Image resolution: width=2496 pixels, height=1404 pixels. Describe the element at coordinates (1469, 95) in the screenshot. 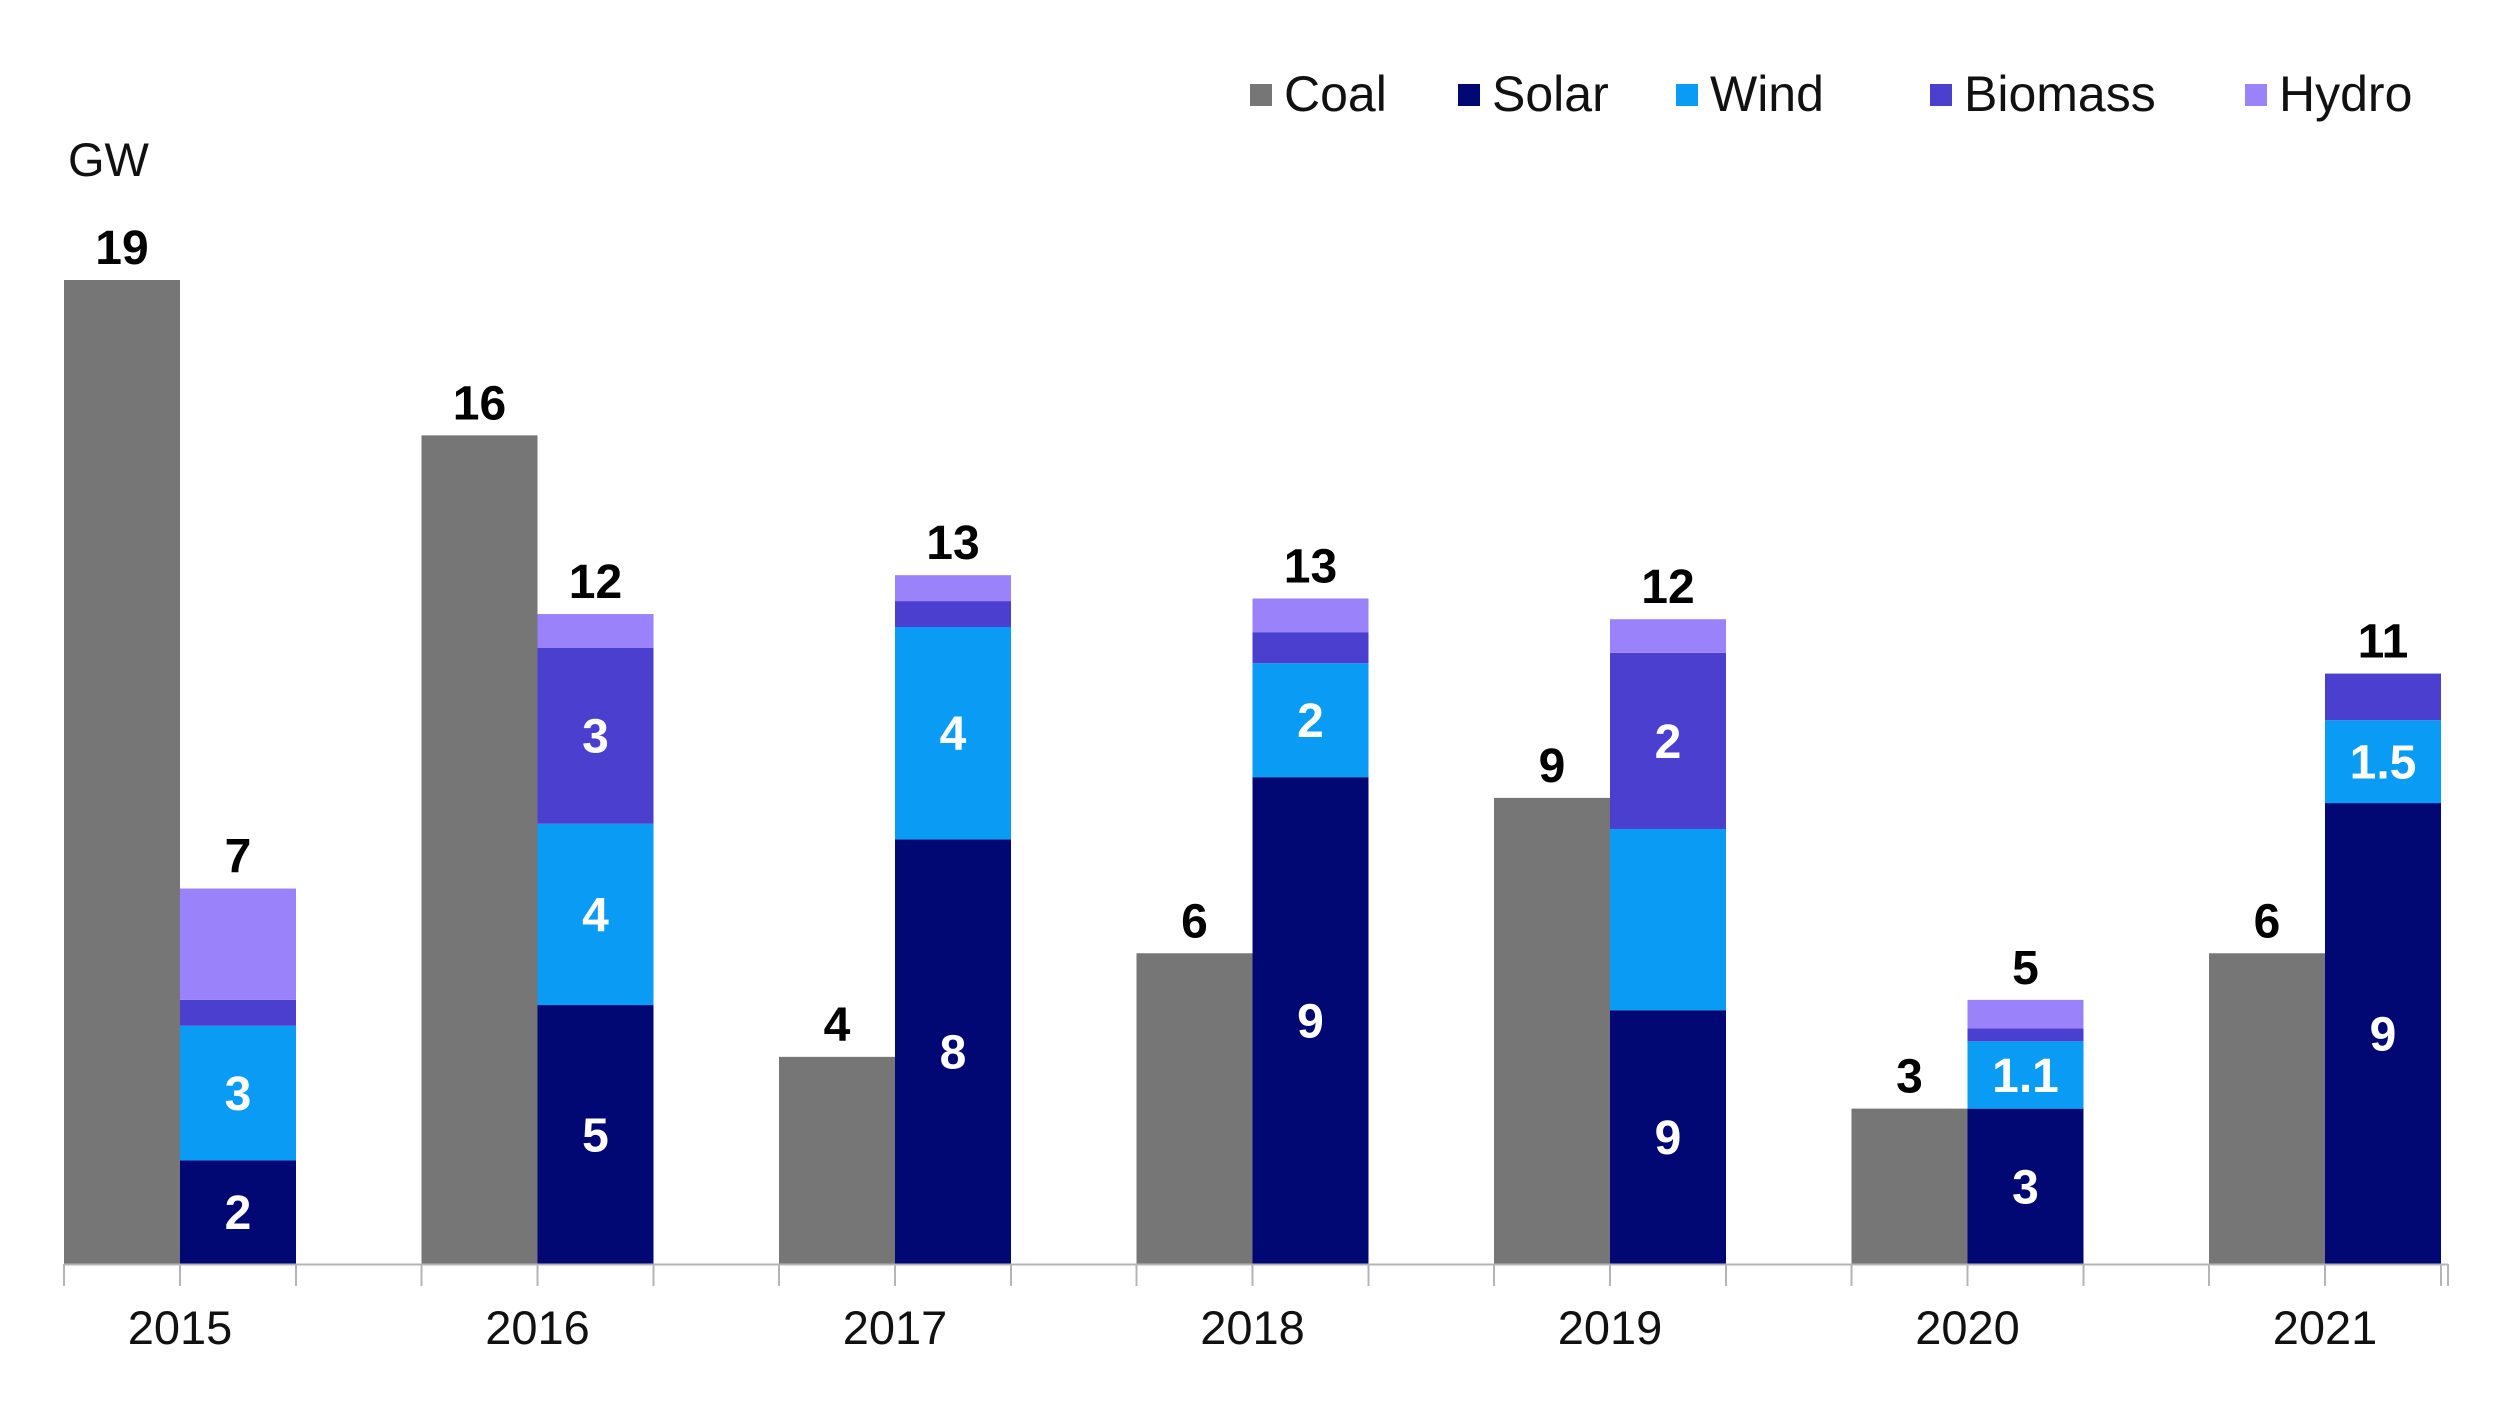

I see `legend-swatch-solar` at that location.